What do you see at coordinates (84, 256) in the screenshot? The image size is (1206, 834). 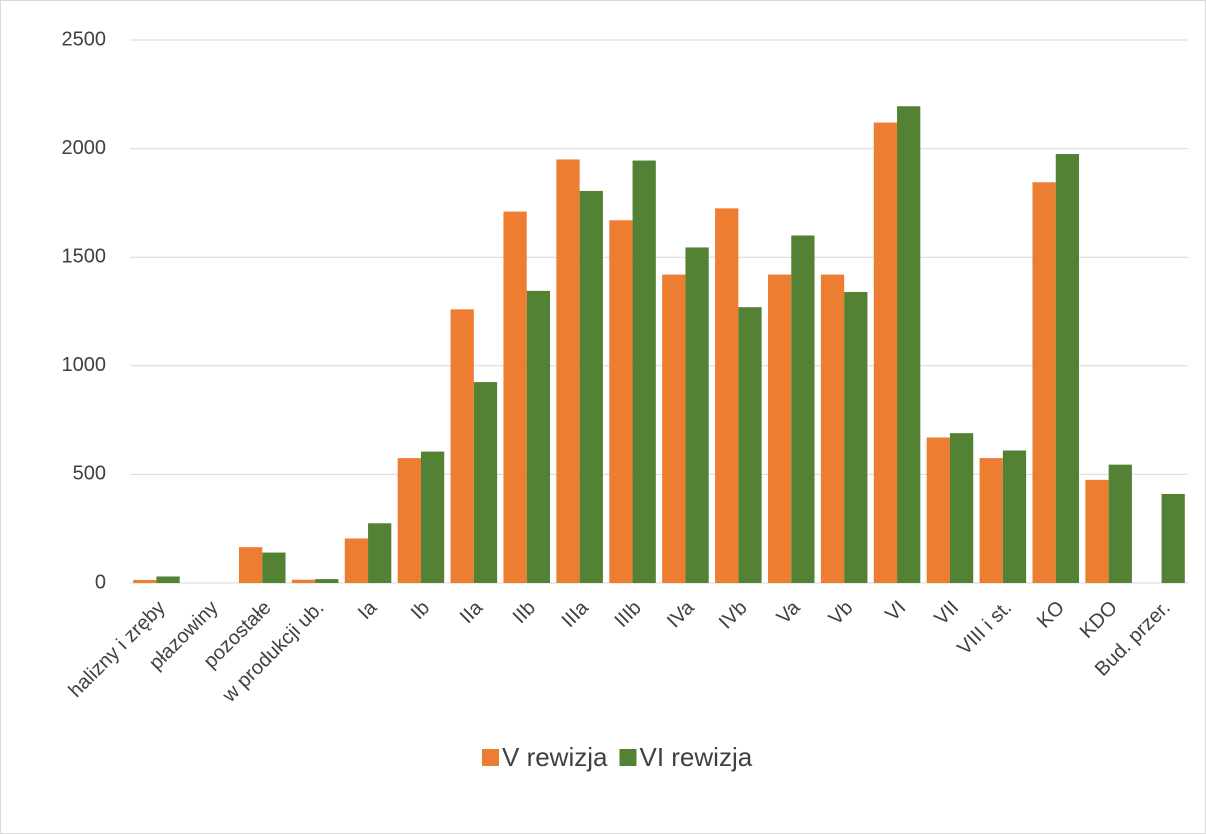 I see `y-tick-label: 1500` at bounding box center [84, 256].